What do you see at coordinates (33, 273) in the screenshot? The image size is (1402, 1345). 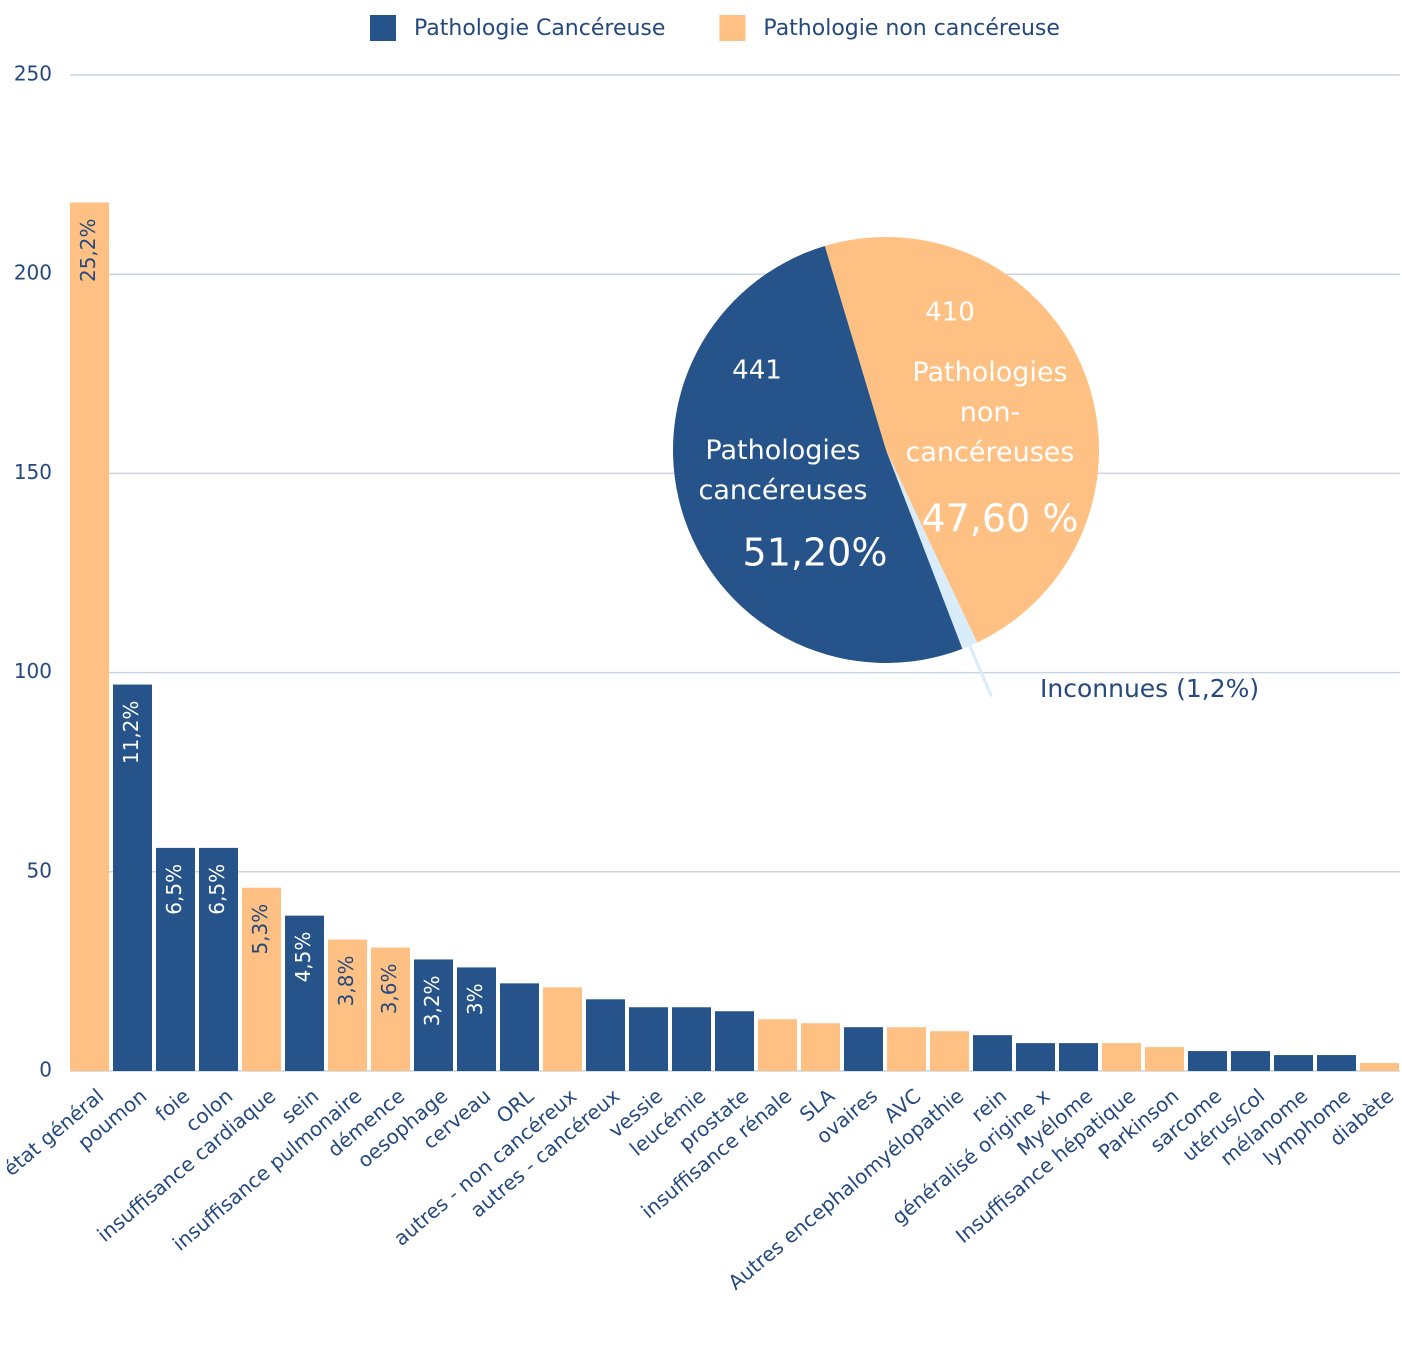 I see `y-tick-label: 200` at bounding box center [33, 273].